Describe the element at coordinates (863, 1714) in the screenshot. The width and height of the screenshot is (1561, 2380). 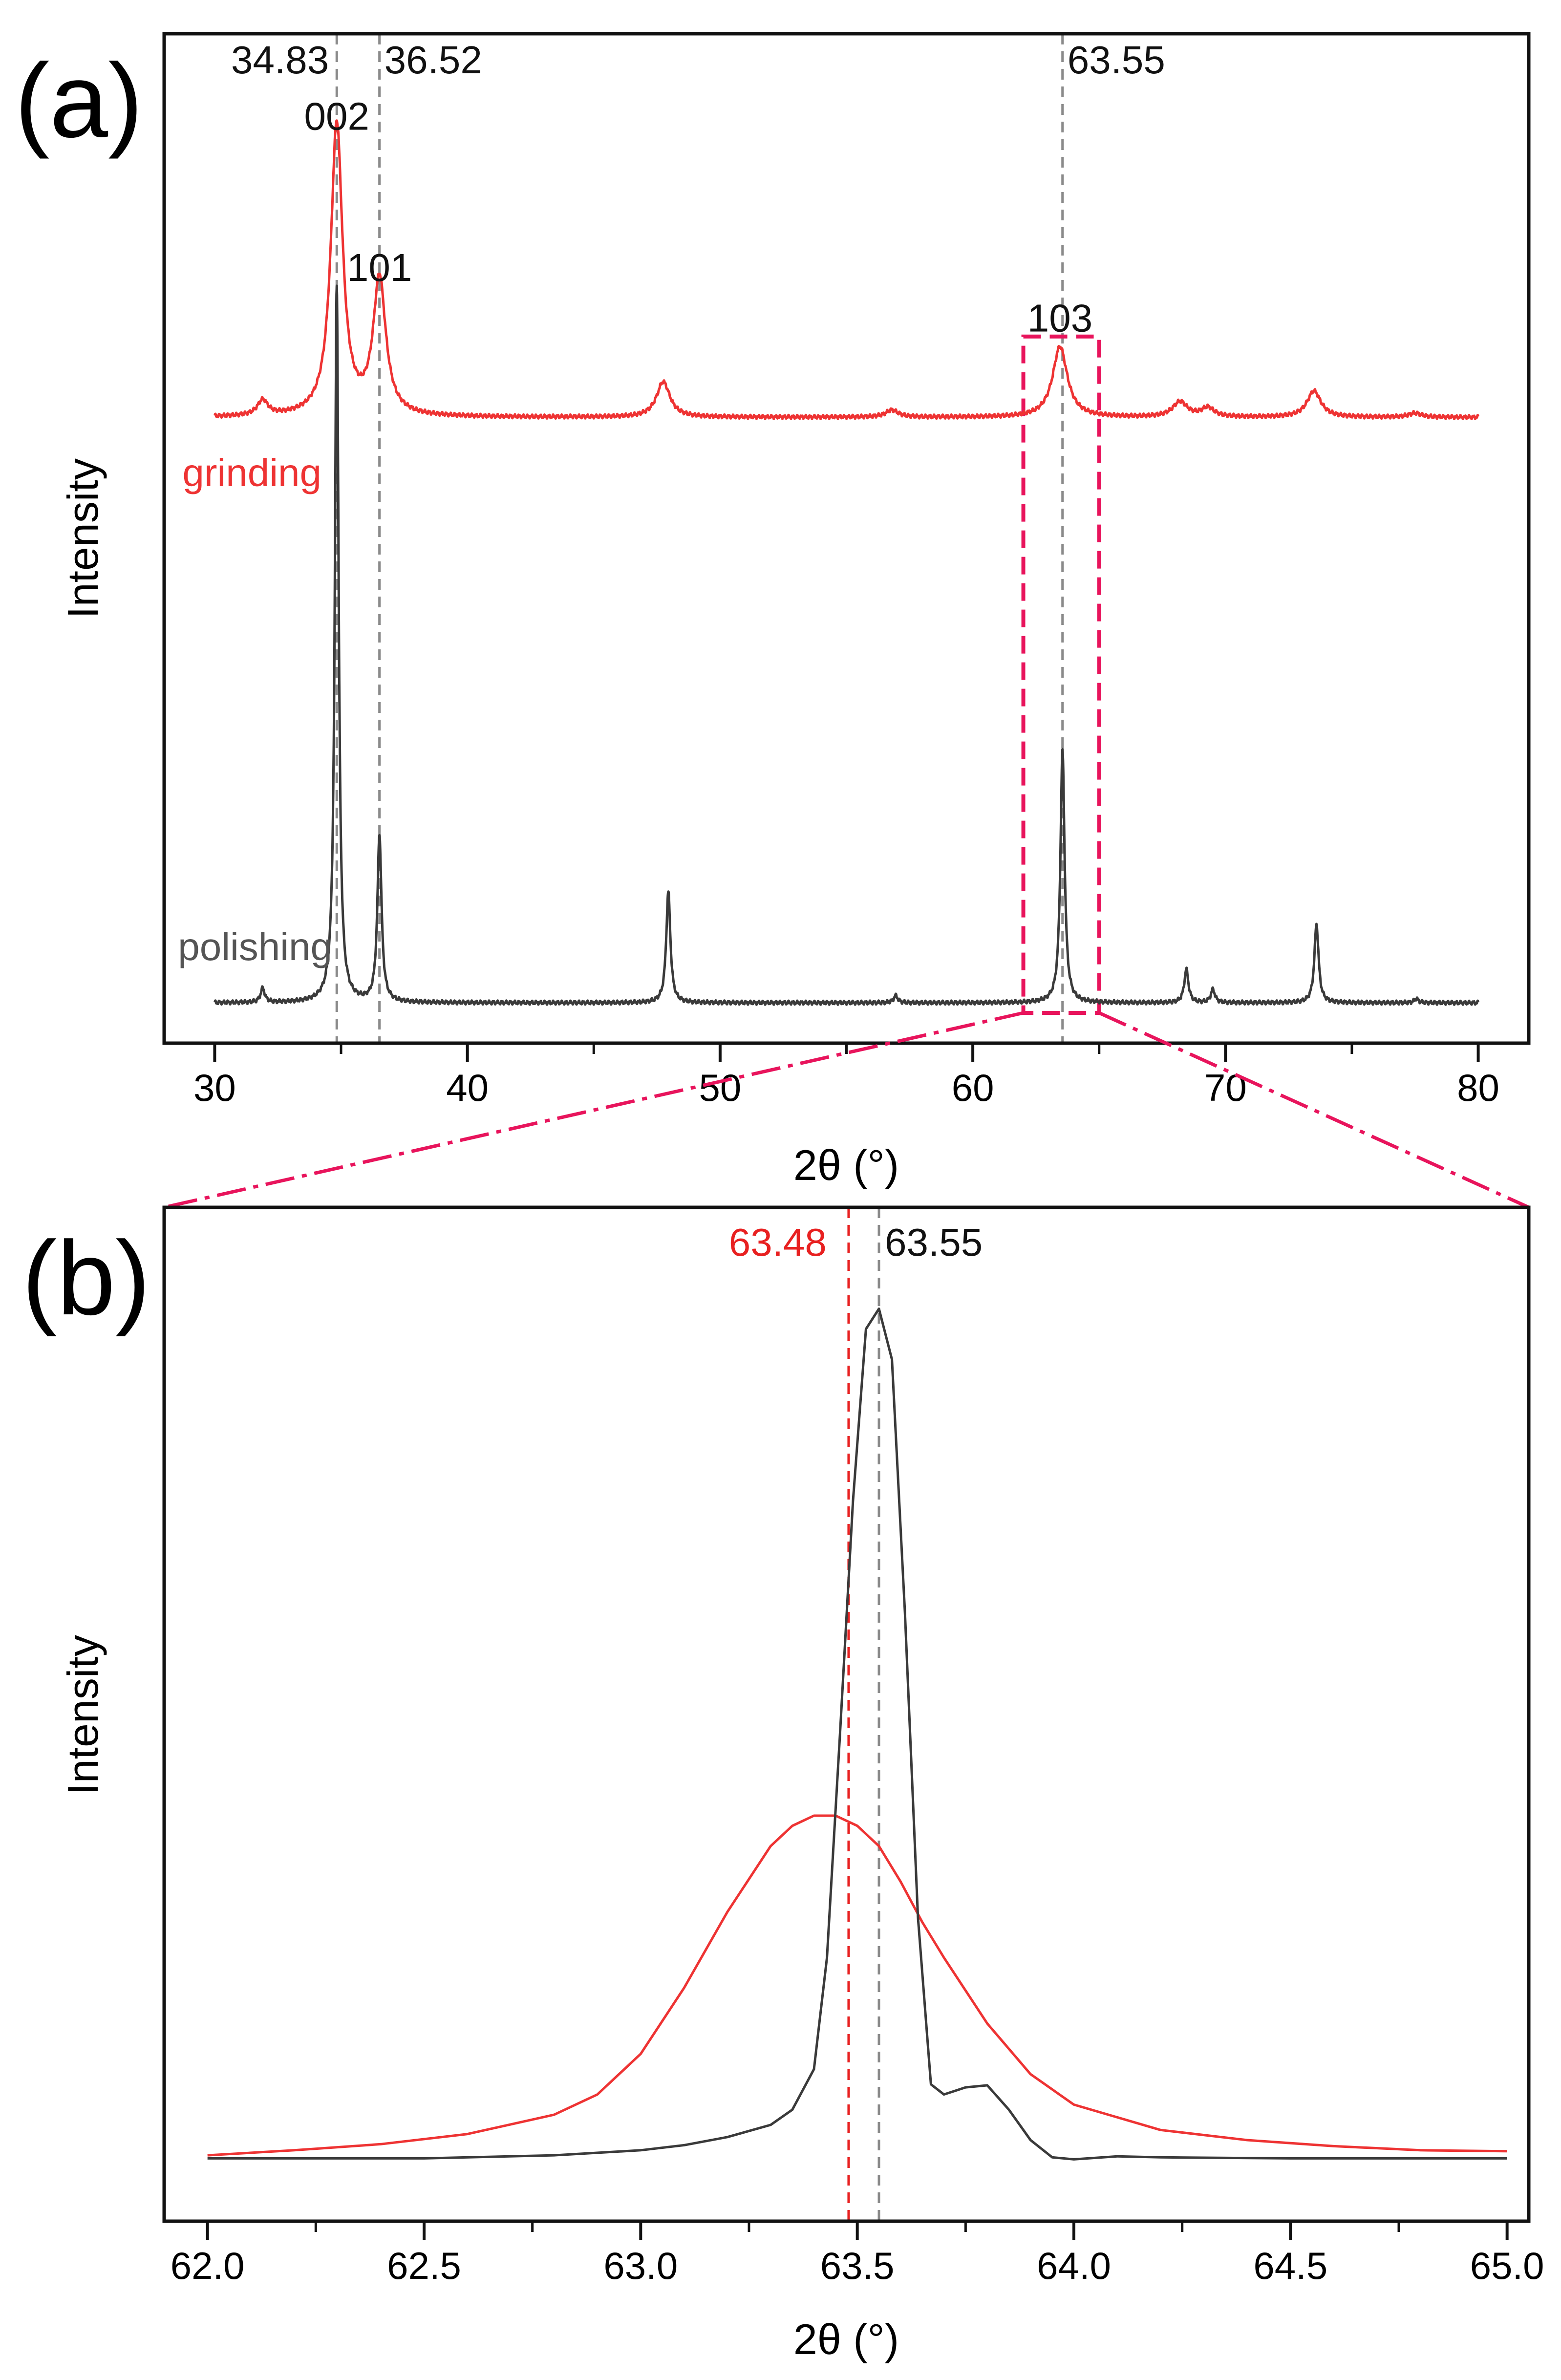
I see `panel-b-reference-lines` at that location.